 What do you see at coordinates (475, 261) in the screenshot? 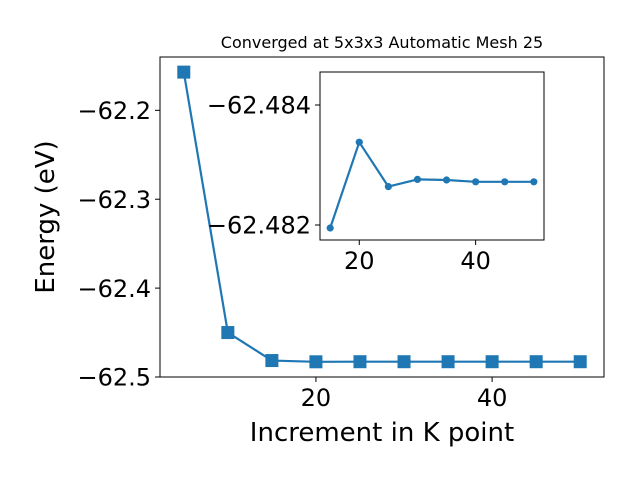
I see `inset-x-tick-label: 40` at bounding box center [475, 261].